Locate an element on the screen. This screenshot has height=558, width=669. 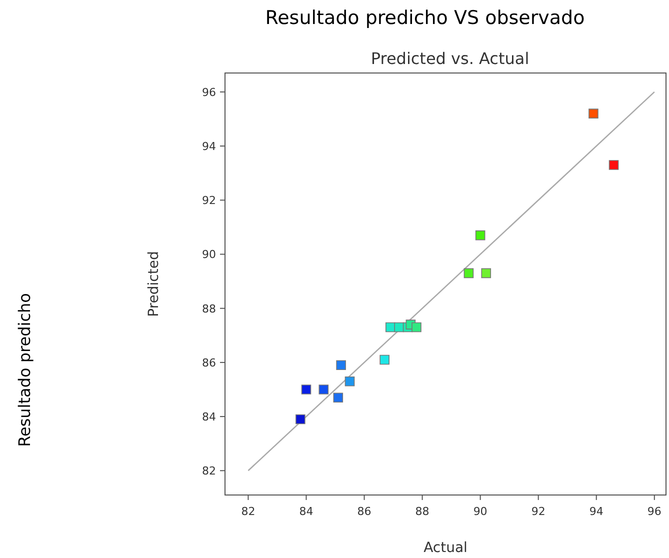
y-tick-label: 84 is located at coordinates (209, 417).